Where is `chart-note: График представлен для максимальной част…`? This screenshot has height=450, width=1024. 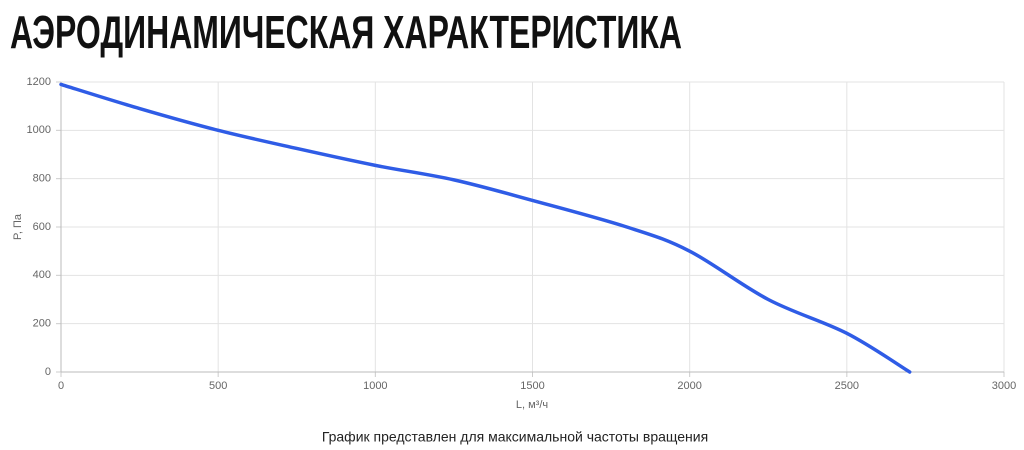 chart-note: График представлен для максимальной част… is located at coordinates (515, 437).